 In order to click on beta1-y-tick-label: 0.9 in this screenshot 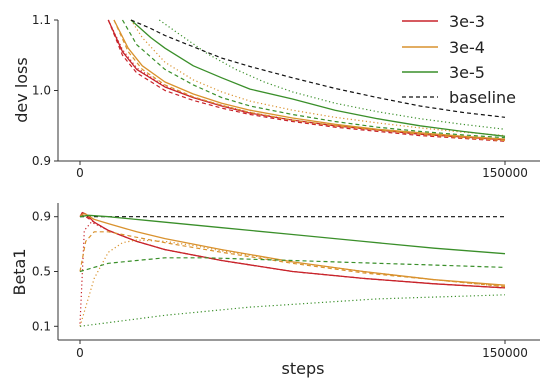, I will do `click(41, 217)`.